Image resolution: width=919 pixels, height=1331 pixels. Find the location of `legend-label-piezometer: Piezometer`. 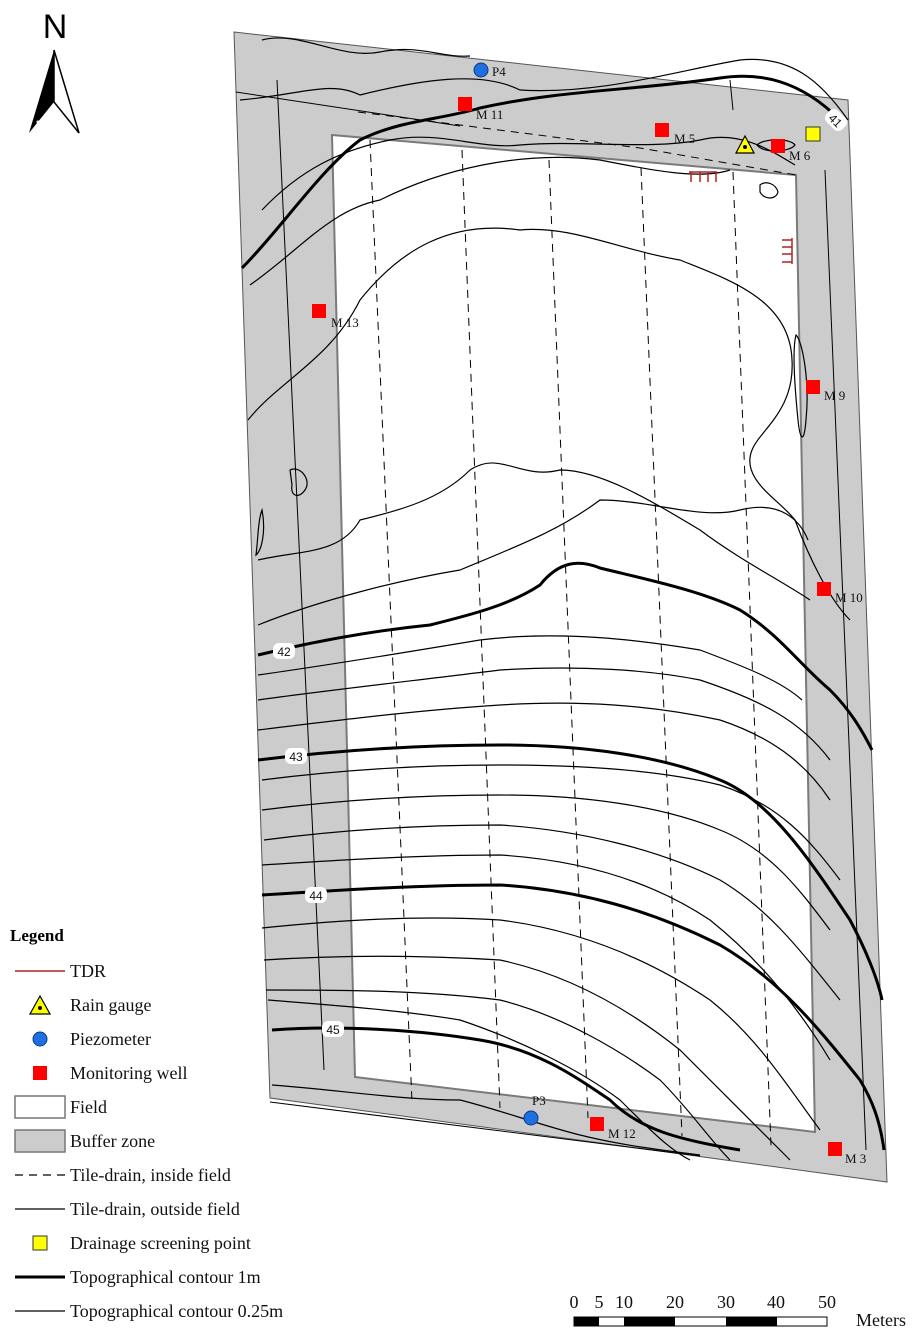

legend-label-piezometer: Piezometer is located at coordinates (110, 1038).